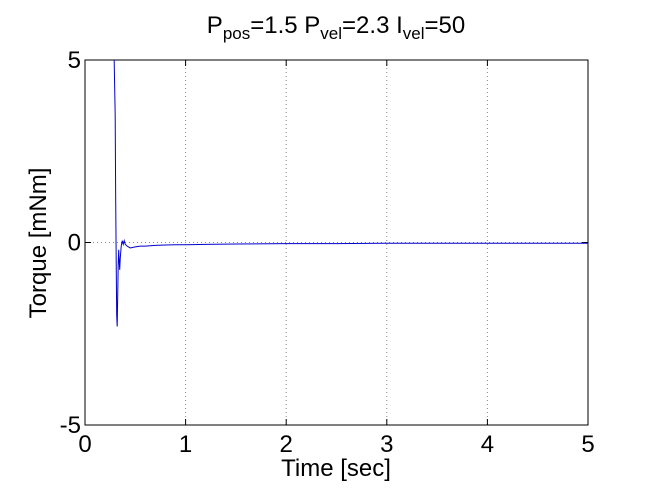 Image resolution: width=649 pixels, height=488 pixels. Describe the element at coordinates (236, 33) in the screenshot. I see `title-part: pos` at that location.